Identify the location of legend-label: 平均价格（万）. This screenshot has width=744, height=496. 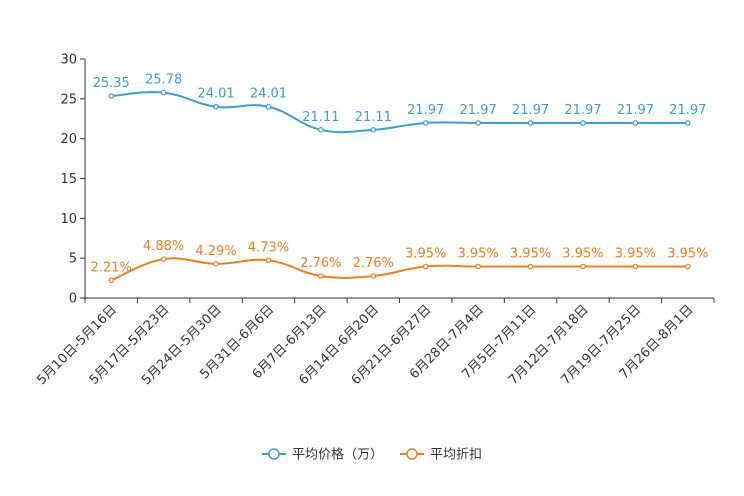
(337, 455).